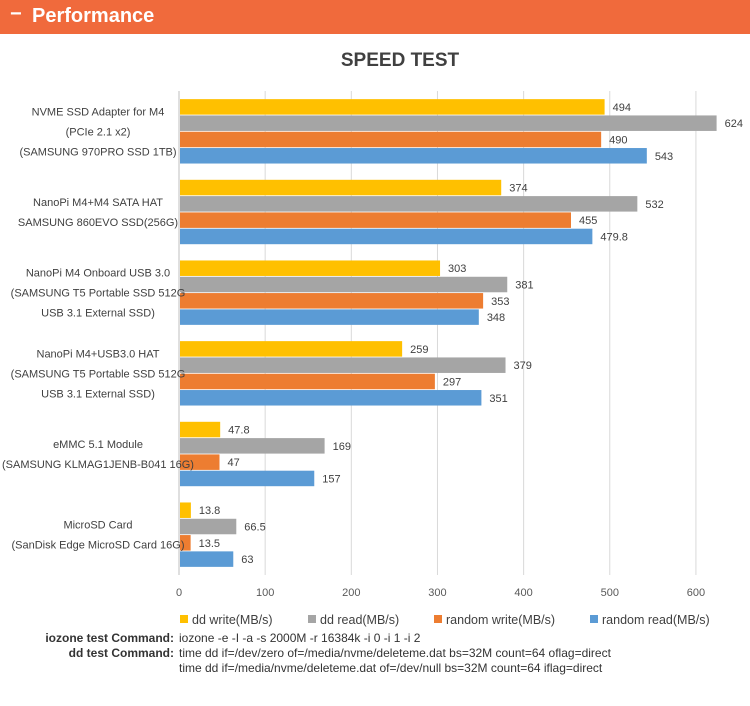 The width and height of the screenshot is (750, 706). What do you see at coordinates (98, 274) in the screenshot?
I see `category-label: NanoPi M4 Onboard USB 3.0` at bounding box center [98, 274].